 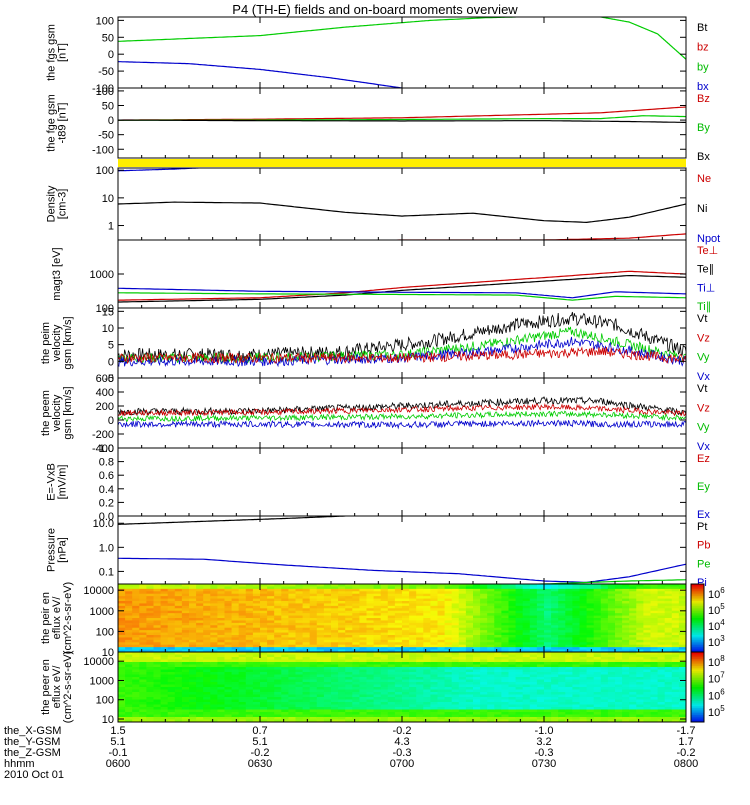 What do you see at coordinates (716, 593) in the screenshot?
I see `colorbar-tick-label: 10⁶` at bounding box center [716, 593].